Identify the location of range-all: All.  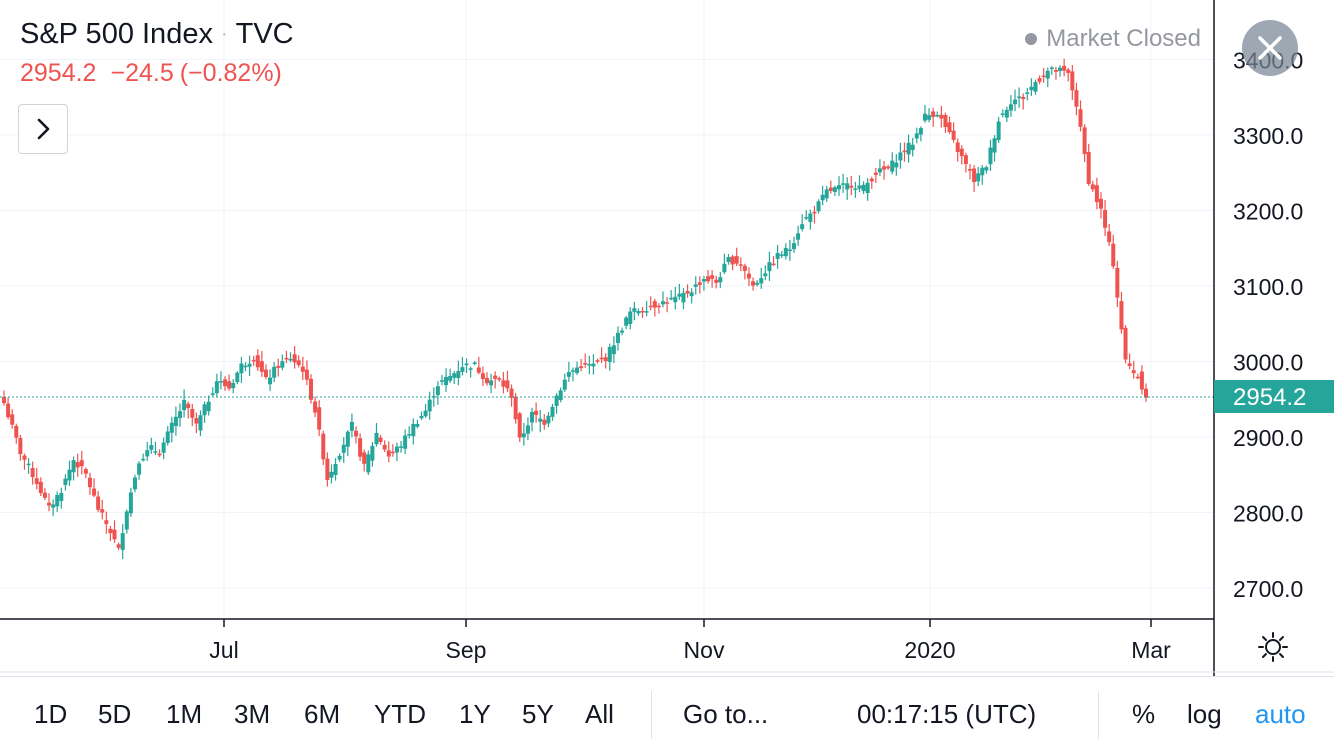
(599, 714).